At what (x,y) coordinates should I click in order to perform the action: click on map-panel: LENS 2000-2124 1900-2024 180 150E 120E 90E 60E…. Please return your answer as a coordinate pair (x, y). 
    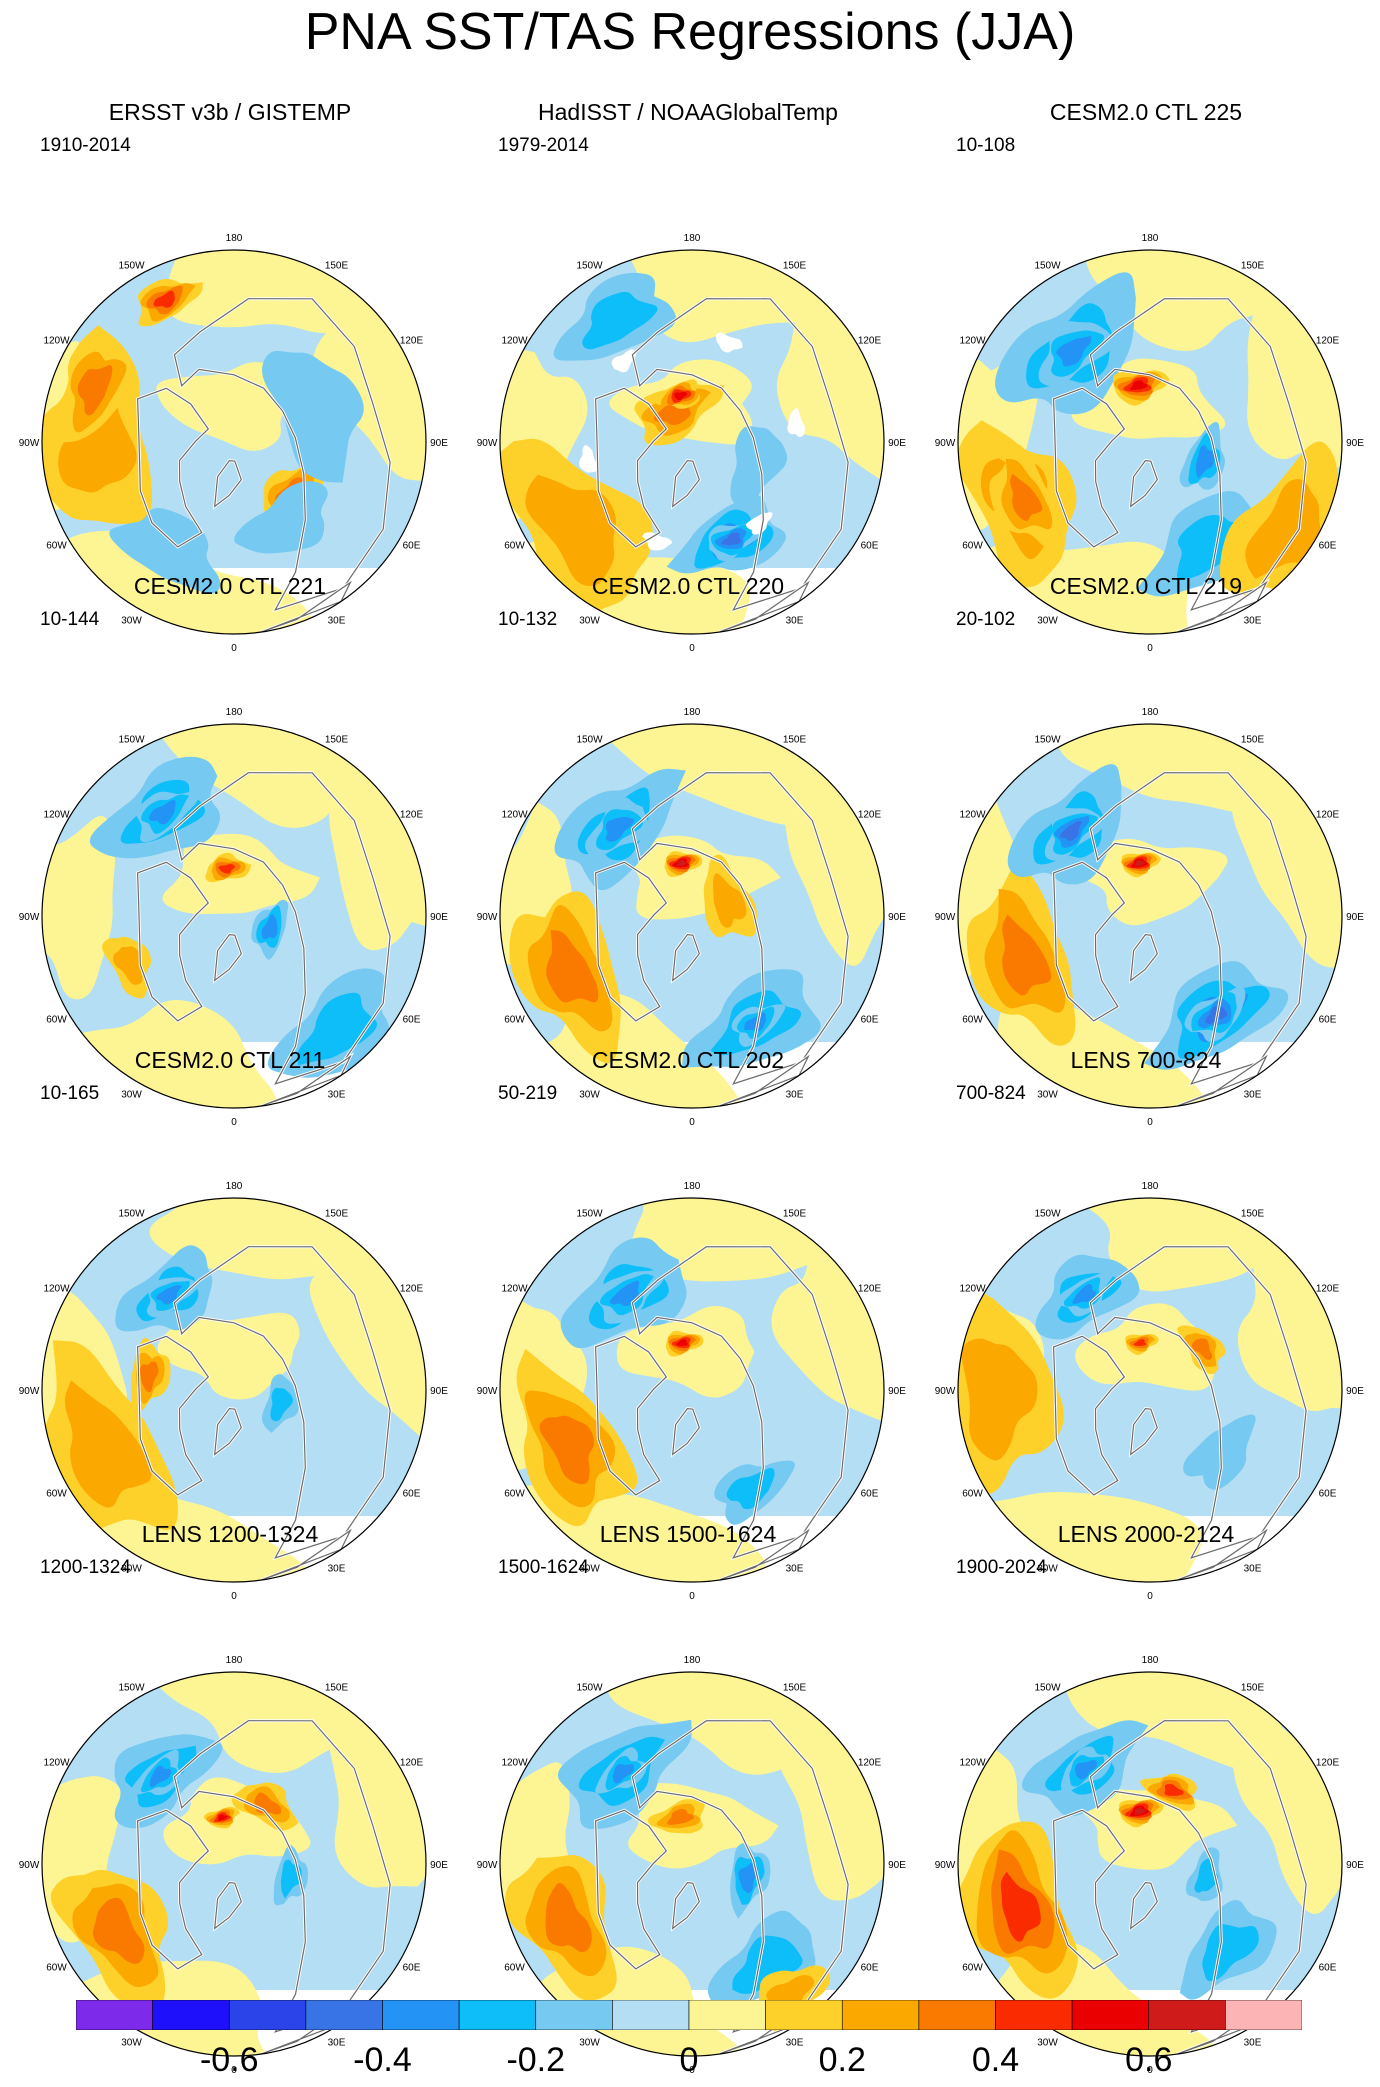
    Looking at the image, I should click on (1146, 1798).